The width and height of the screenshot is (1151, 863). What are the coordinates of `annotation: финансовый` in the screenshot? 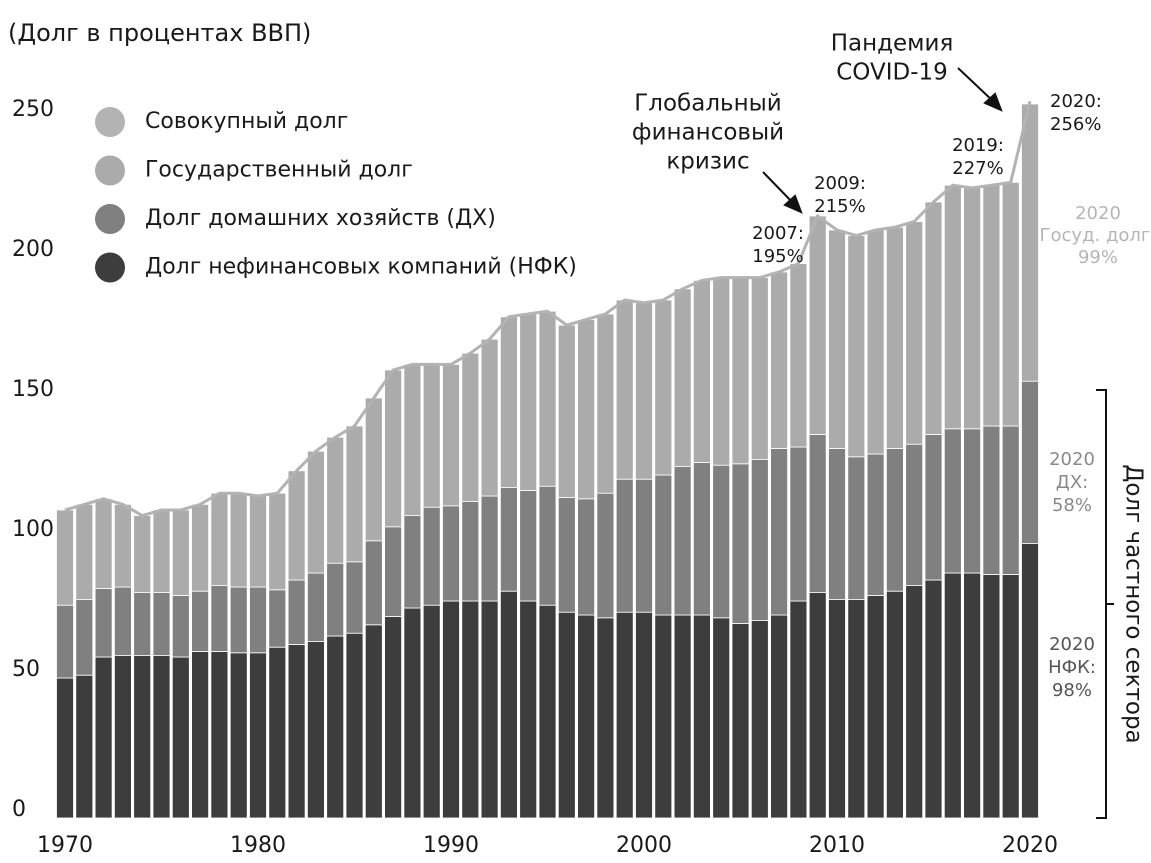 It's located at (708, 133).